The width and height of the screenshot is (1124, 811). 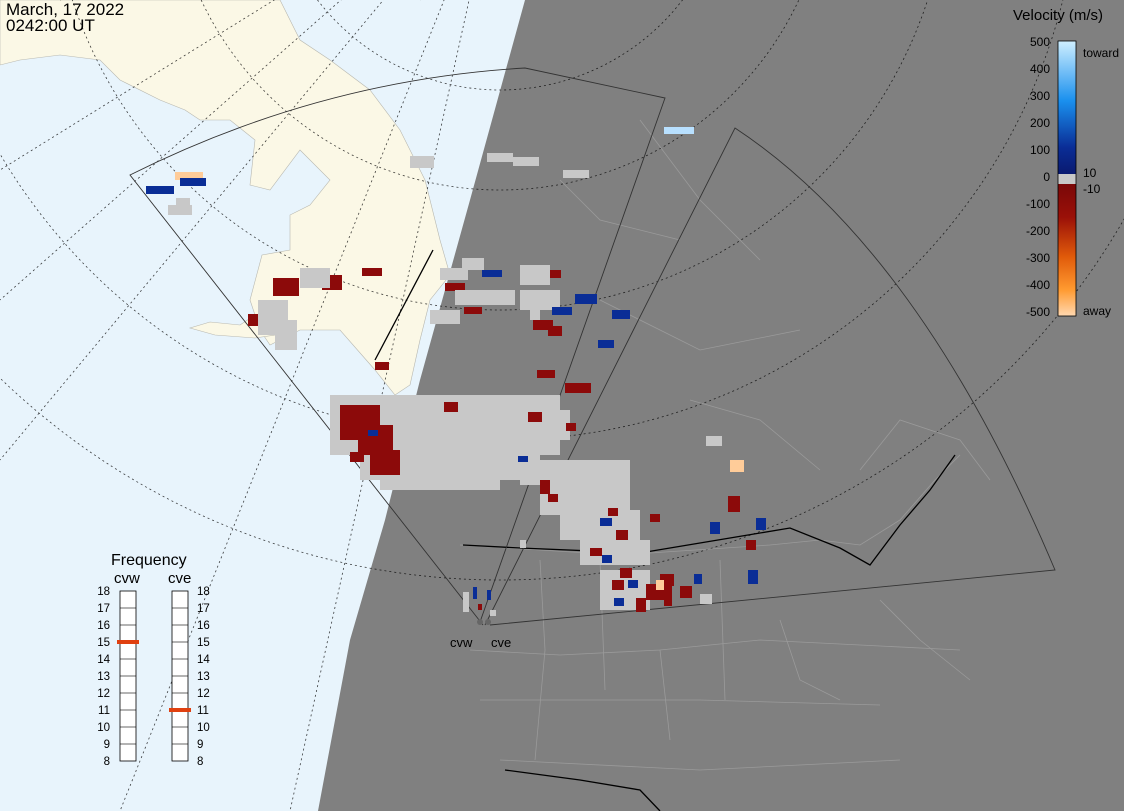 I want to click on colorbar-tick-label: 100, so click(x=1040, y=150).